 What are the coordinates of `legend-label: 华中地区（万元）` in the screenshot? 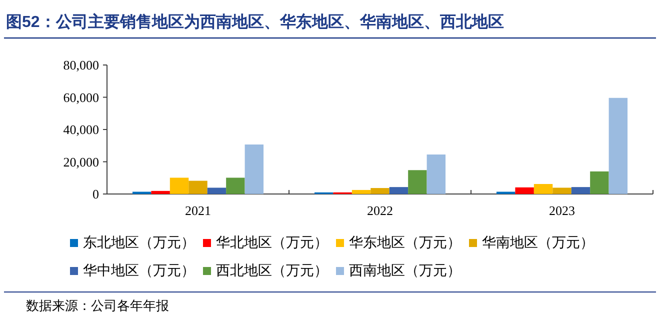 It's located at (139, 271).